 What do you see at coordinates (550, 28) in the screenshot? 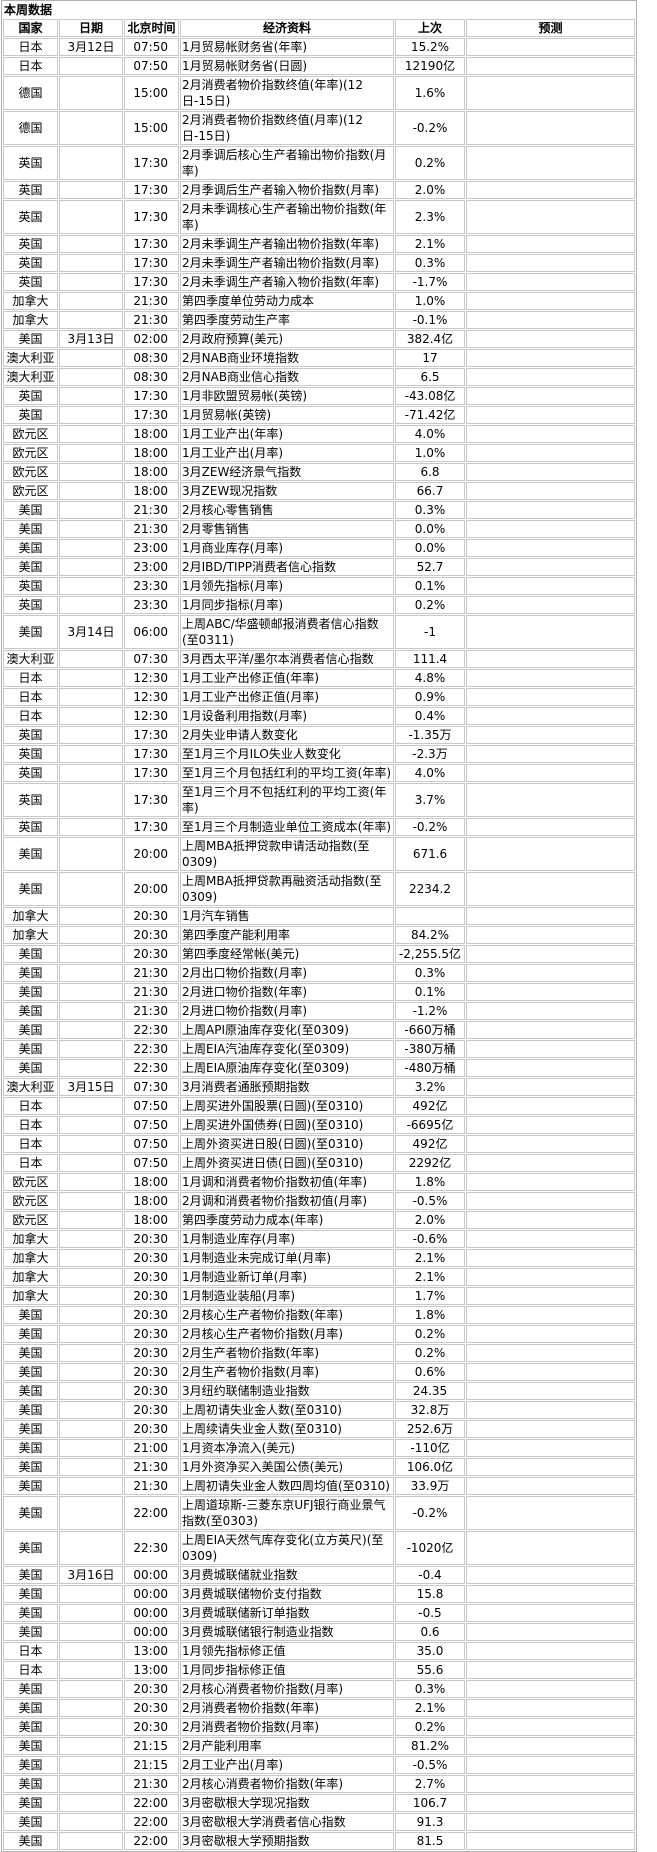
I see `header-forecast: 预测` at bounding box center [550, 28].